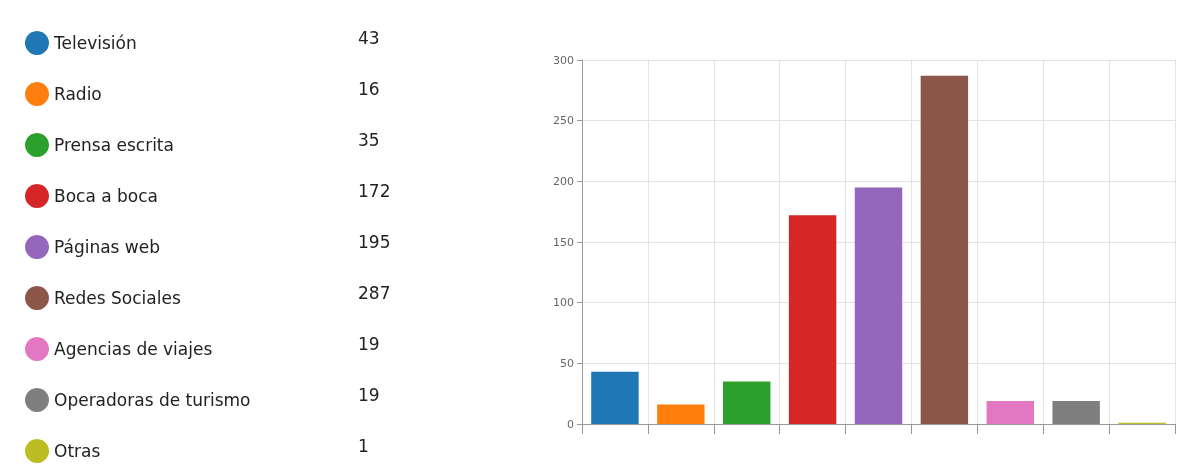  What do you see at coordinates (114, 145) in the screenshot?
I see `legend-label: Prensa escrita` at bounding box center [114, 145].